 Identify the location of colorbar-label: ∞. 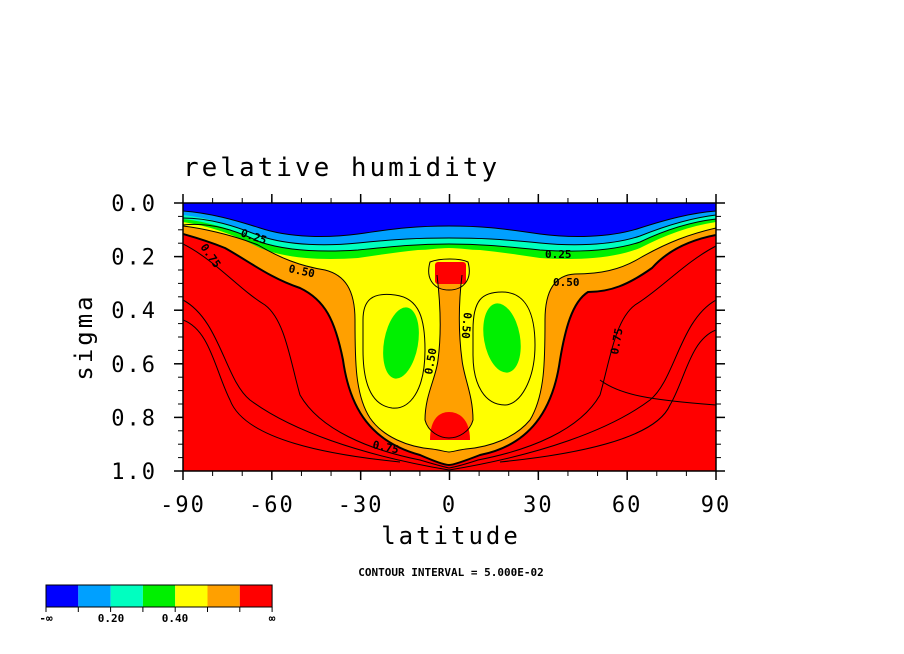
(272, 618).